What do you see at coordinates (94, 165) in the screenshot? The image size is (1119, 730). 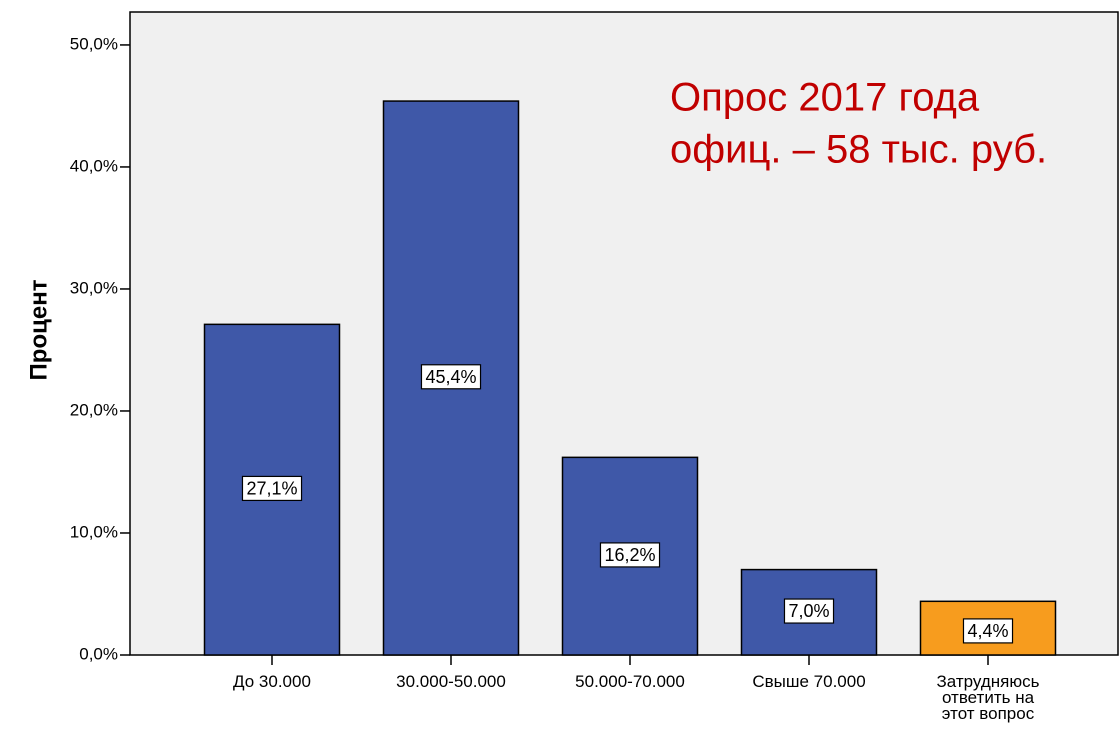 I see `y-tick-label: 40,0%` at bounding box center [94, 165].